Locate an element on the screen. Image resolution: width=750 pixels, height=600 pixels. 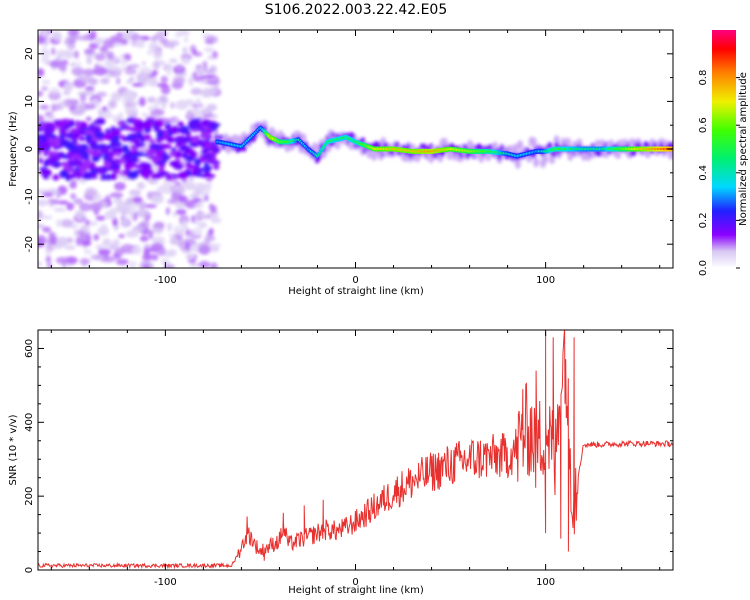
noise-band is located at coordinates (129, 149).